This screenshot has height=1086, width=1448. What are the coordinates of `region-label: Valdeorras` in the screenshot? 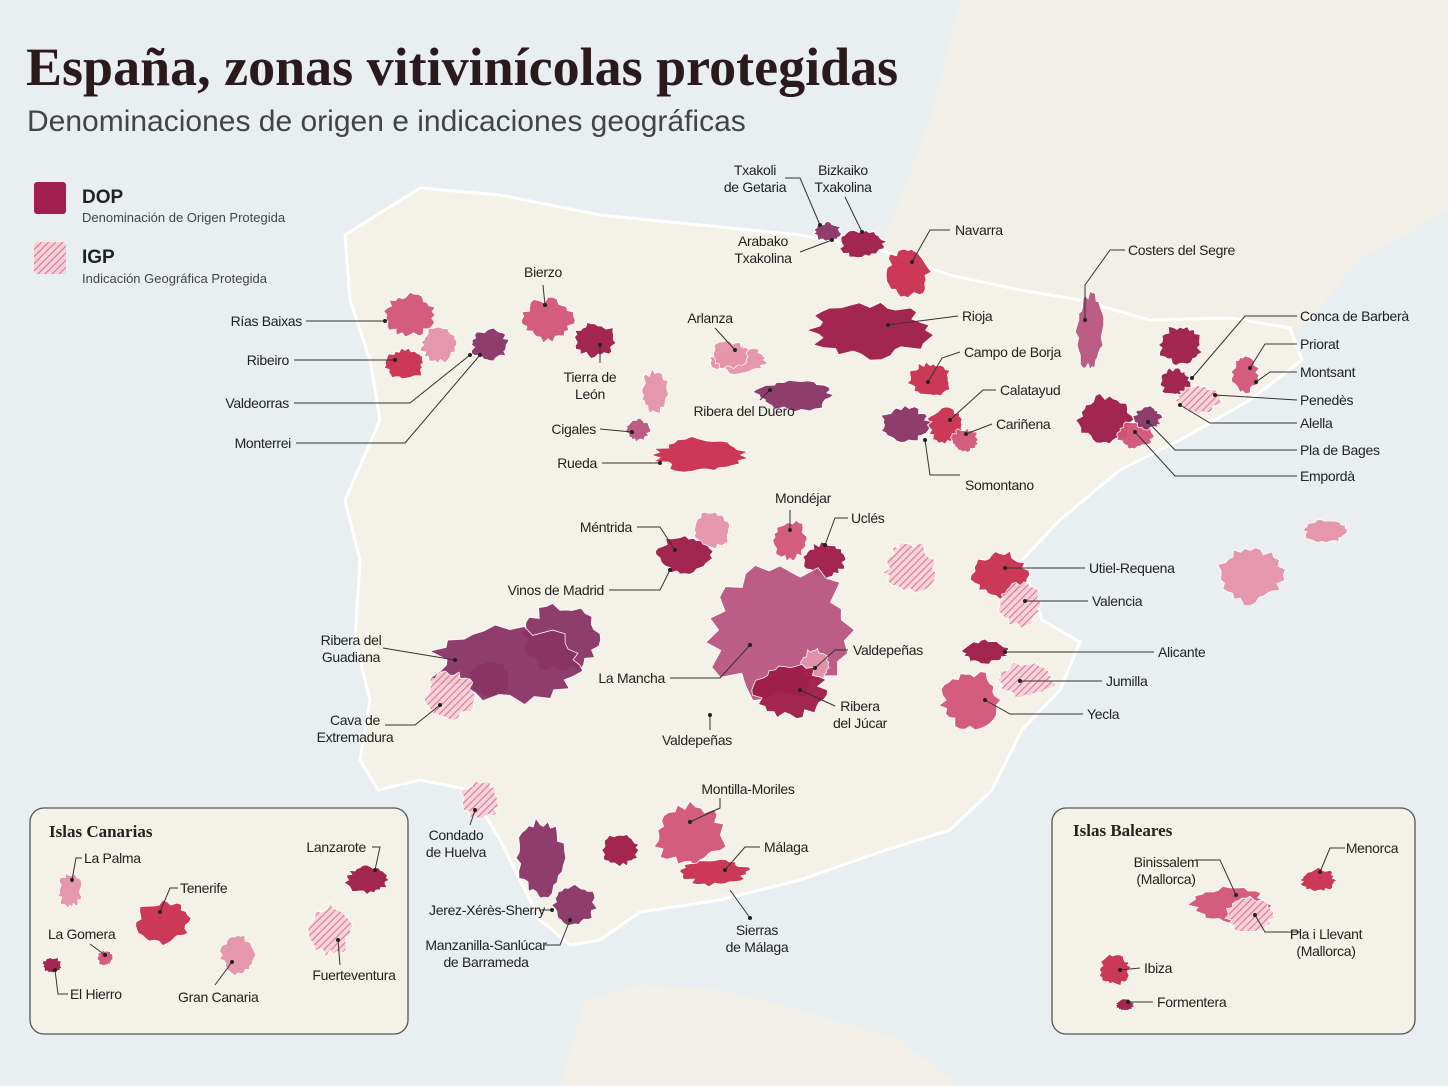 It's located at (257, 403).